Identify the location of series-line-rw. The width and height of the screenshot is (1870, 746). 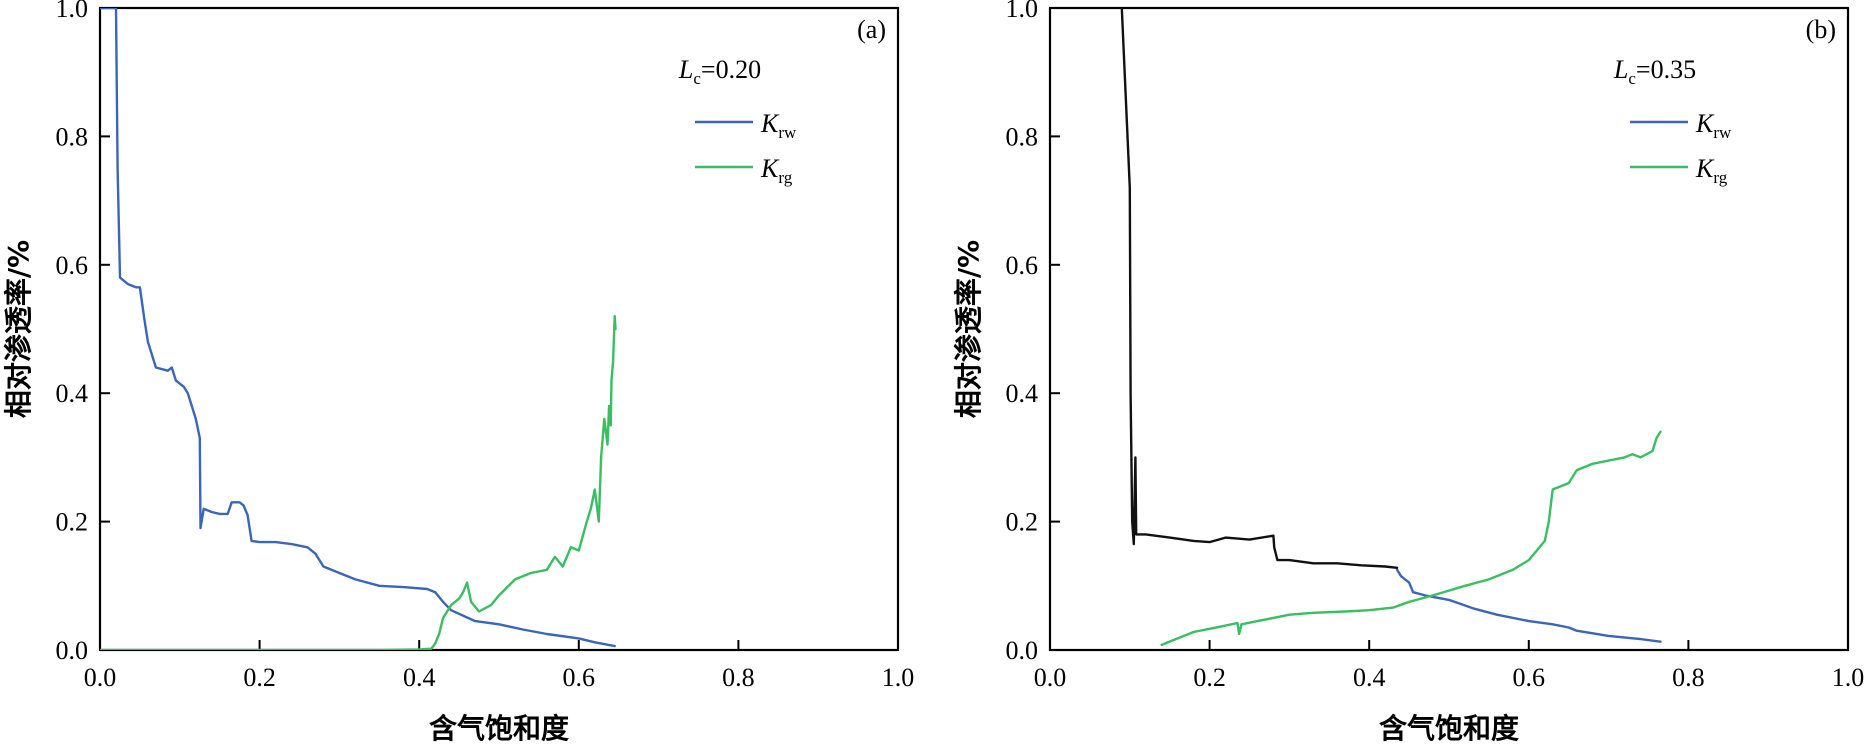
(1528, 605).